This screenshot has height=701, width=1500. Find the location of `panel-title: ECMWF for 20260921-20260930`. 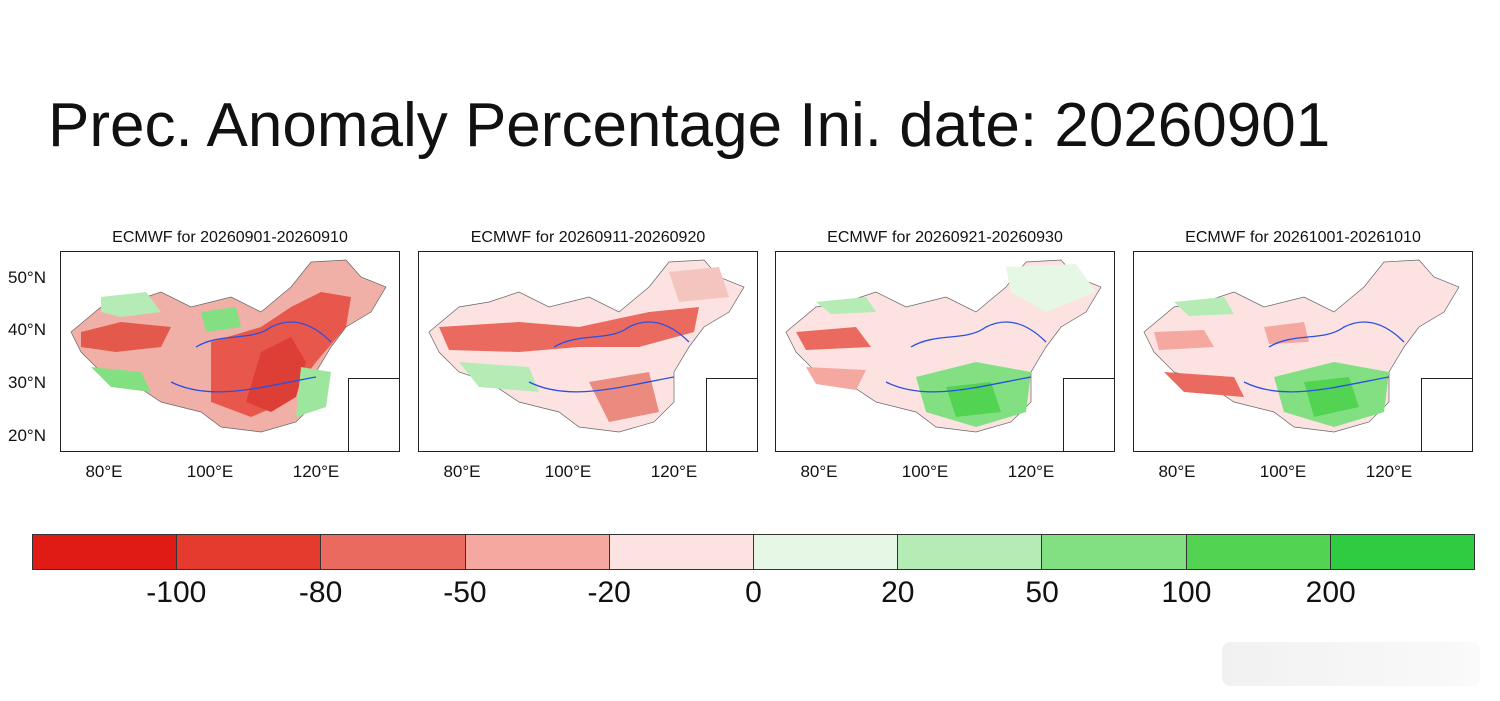

panel-title: ECMWF for 20260921-20260930 is located at coordinates (945, 237).